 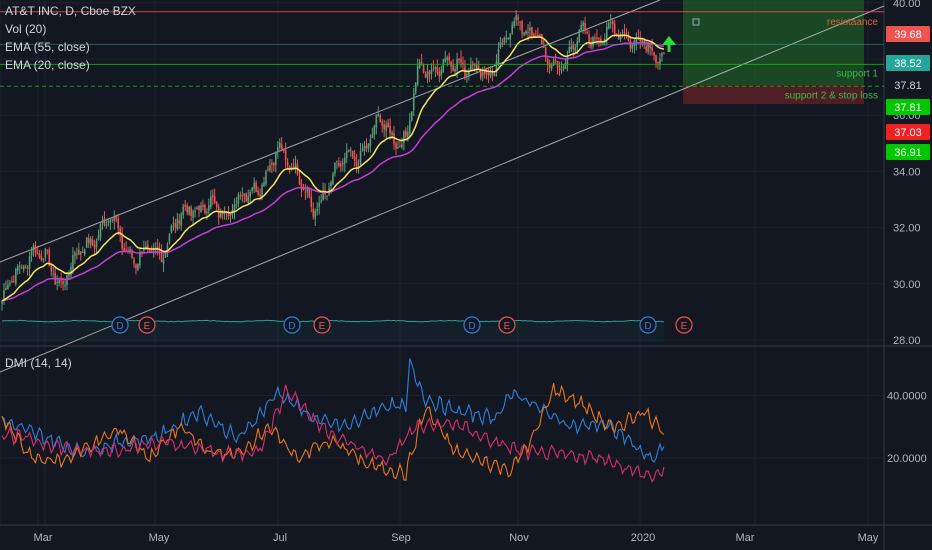 I want to click on event-markers: D D D DE E E E, so click(x=402, y=325).